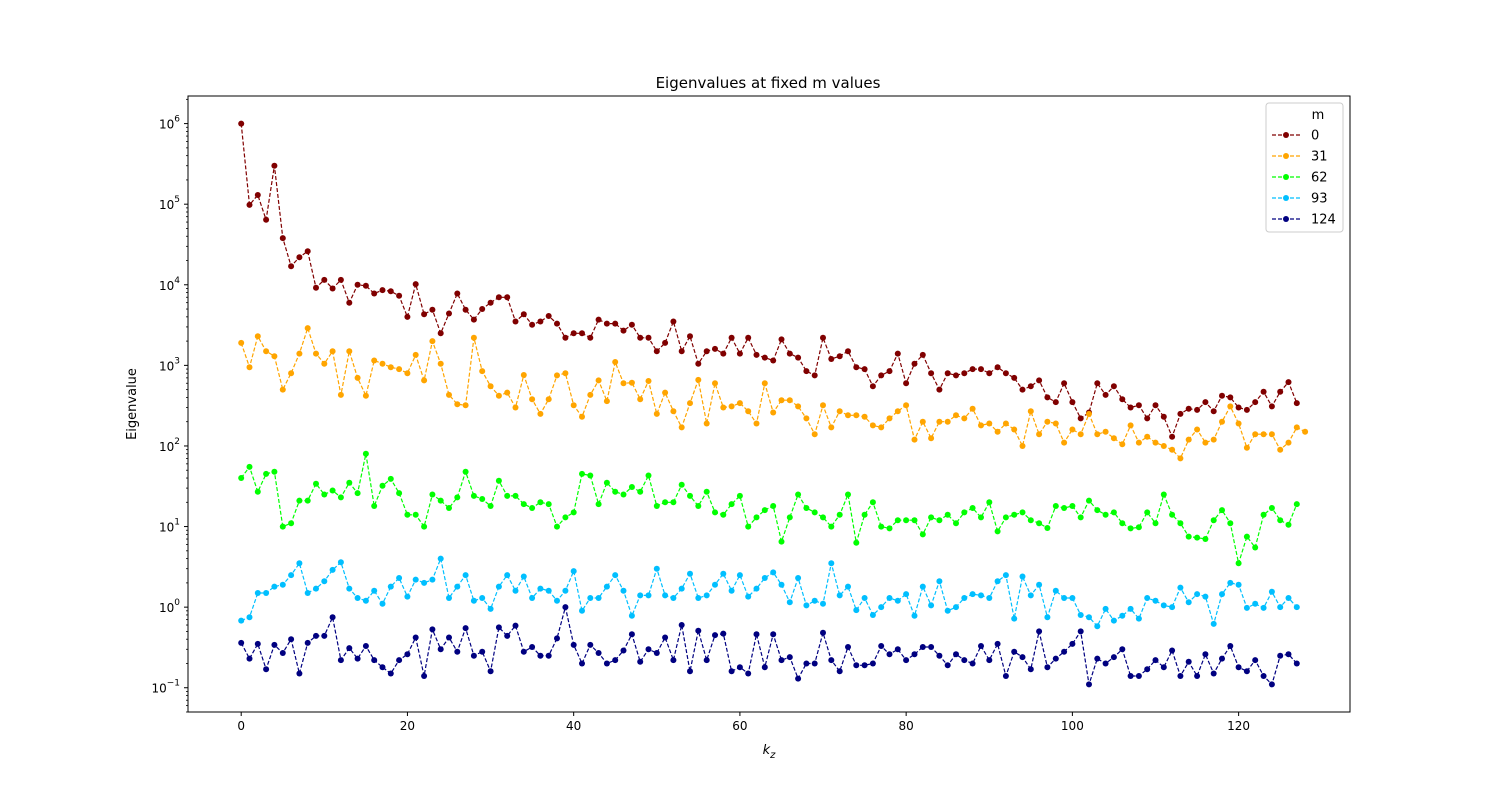 This screenshot has height=800, width=1500. I want to click on legend-item-93: 93, so click(1300, 199).